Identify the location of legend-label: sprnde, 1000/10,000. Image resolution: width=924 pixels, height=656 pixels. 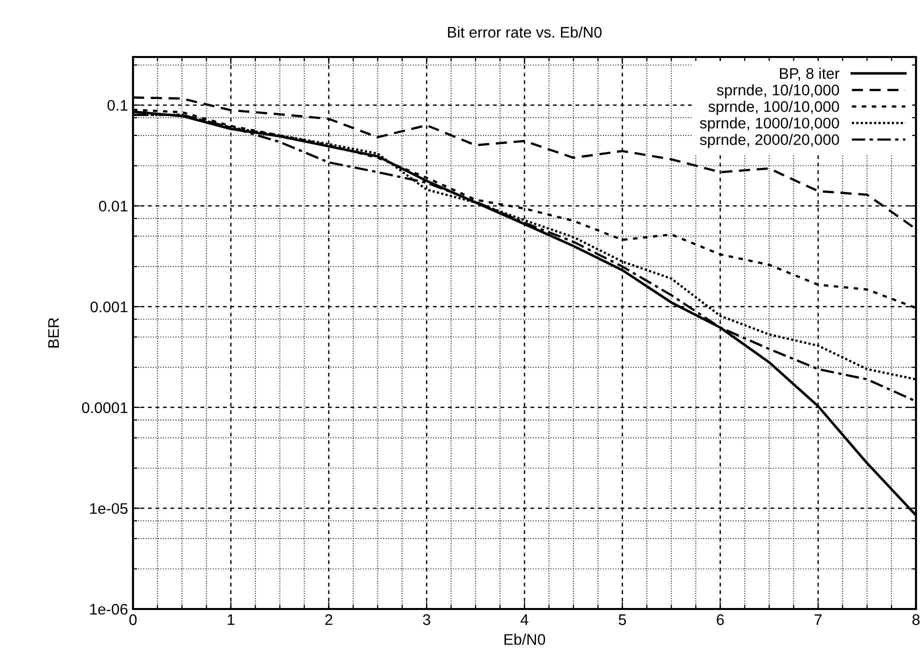
(770, 124).